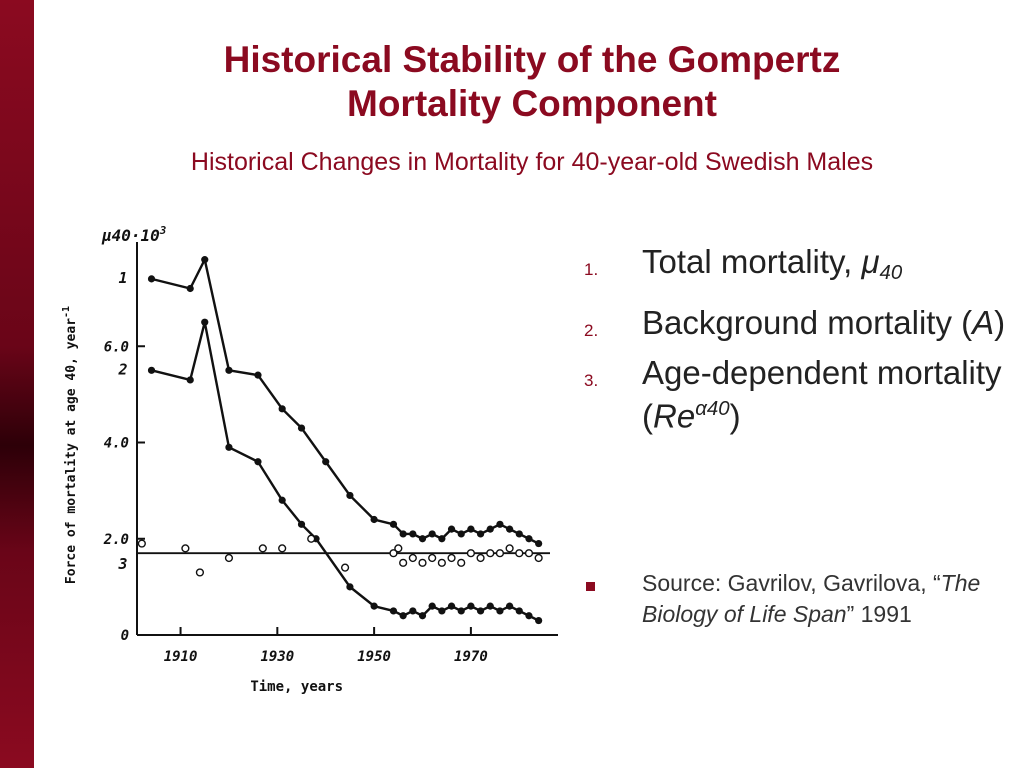 The image size is (1024, 768). I want to click on title-line-2: Mortality Component, so click(532, 103).